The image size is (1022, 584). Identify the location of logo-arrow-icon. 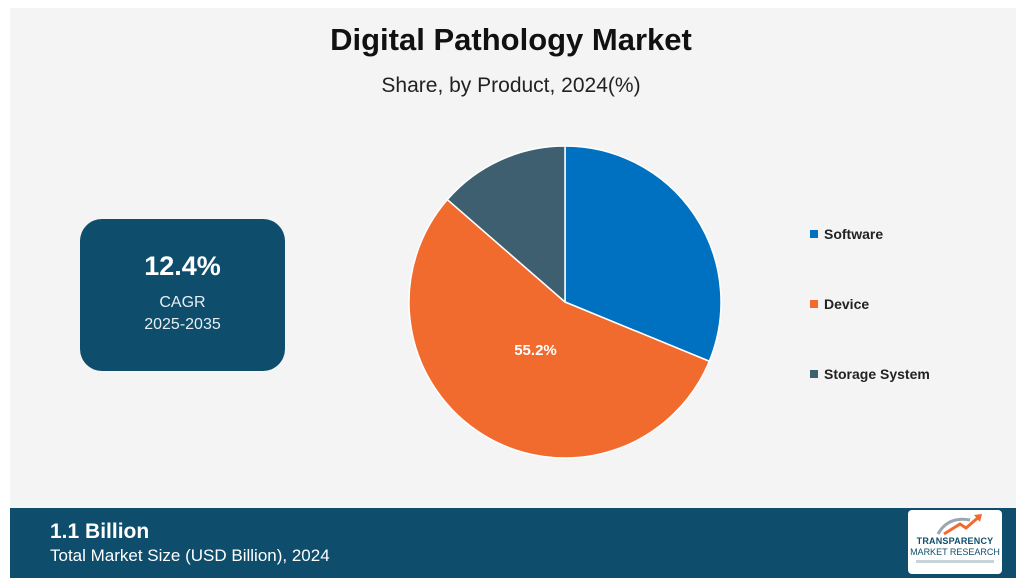
(959, 525).